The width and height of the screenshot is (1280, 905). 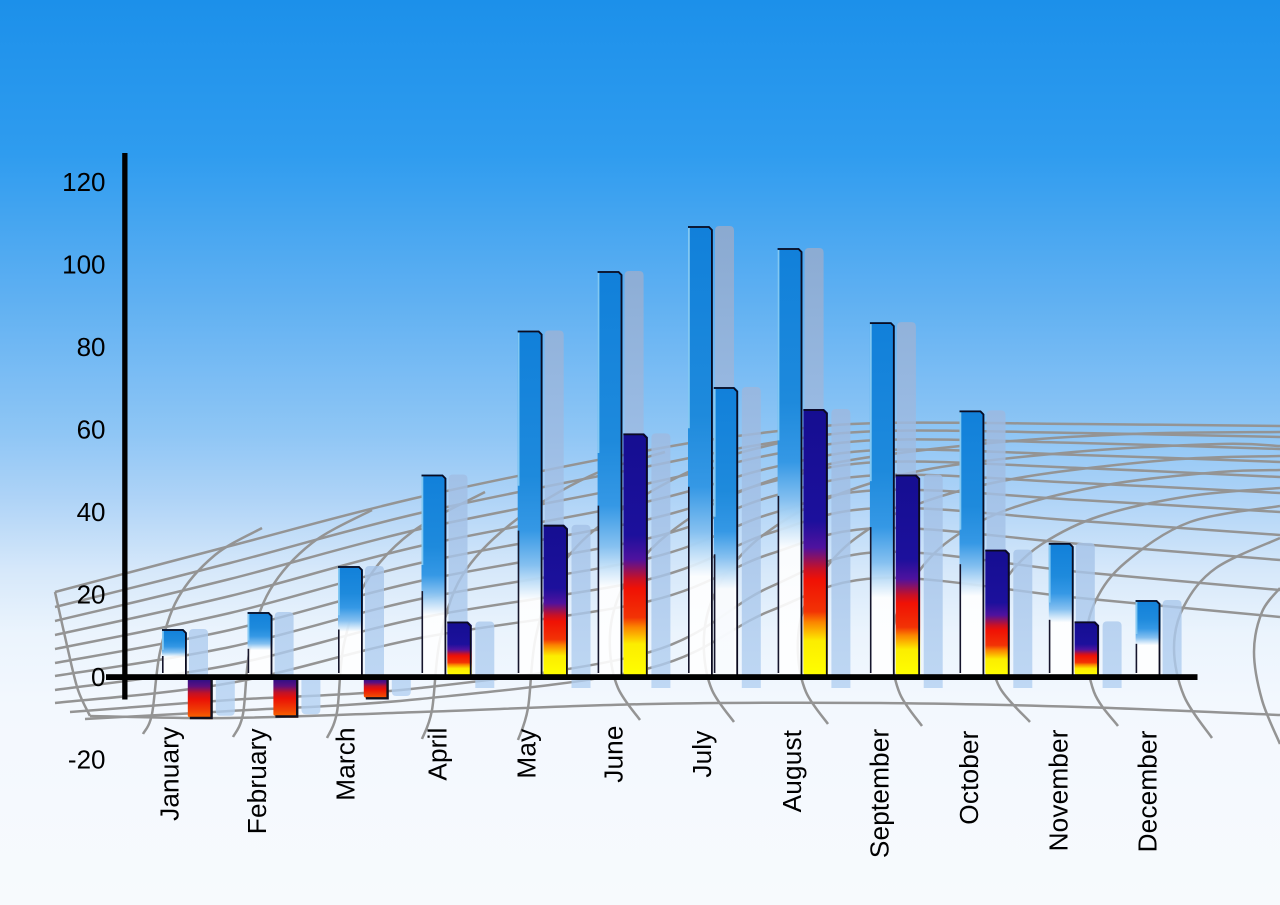 What do you see at coordinates (1058, 790) in the screenshot?
I see `svg-text: November` at bounding box center [1058, 790].